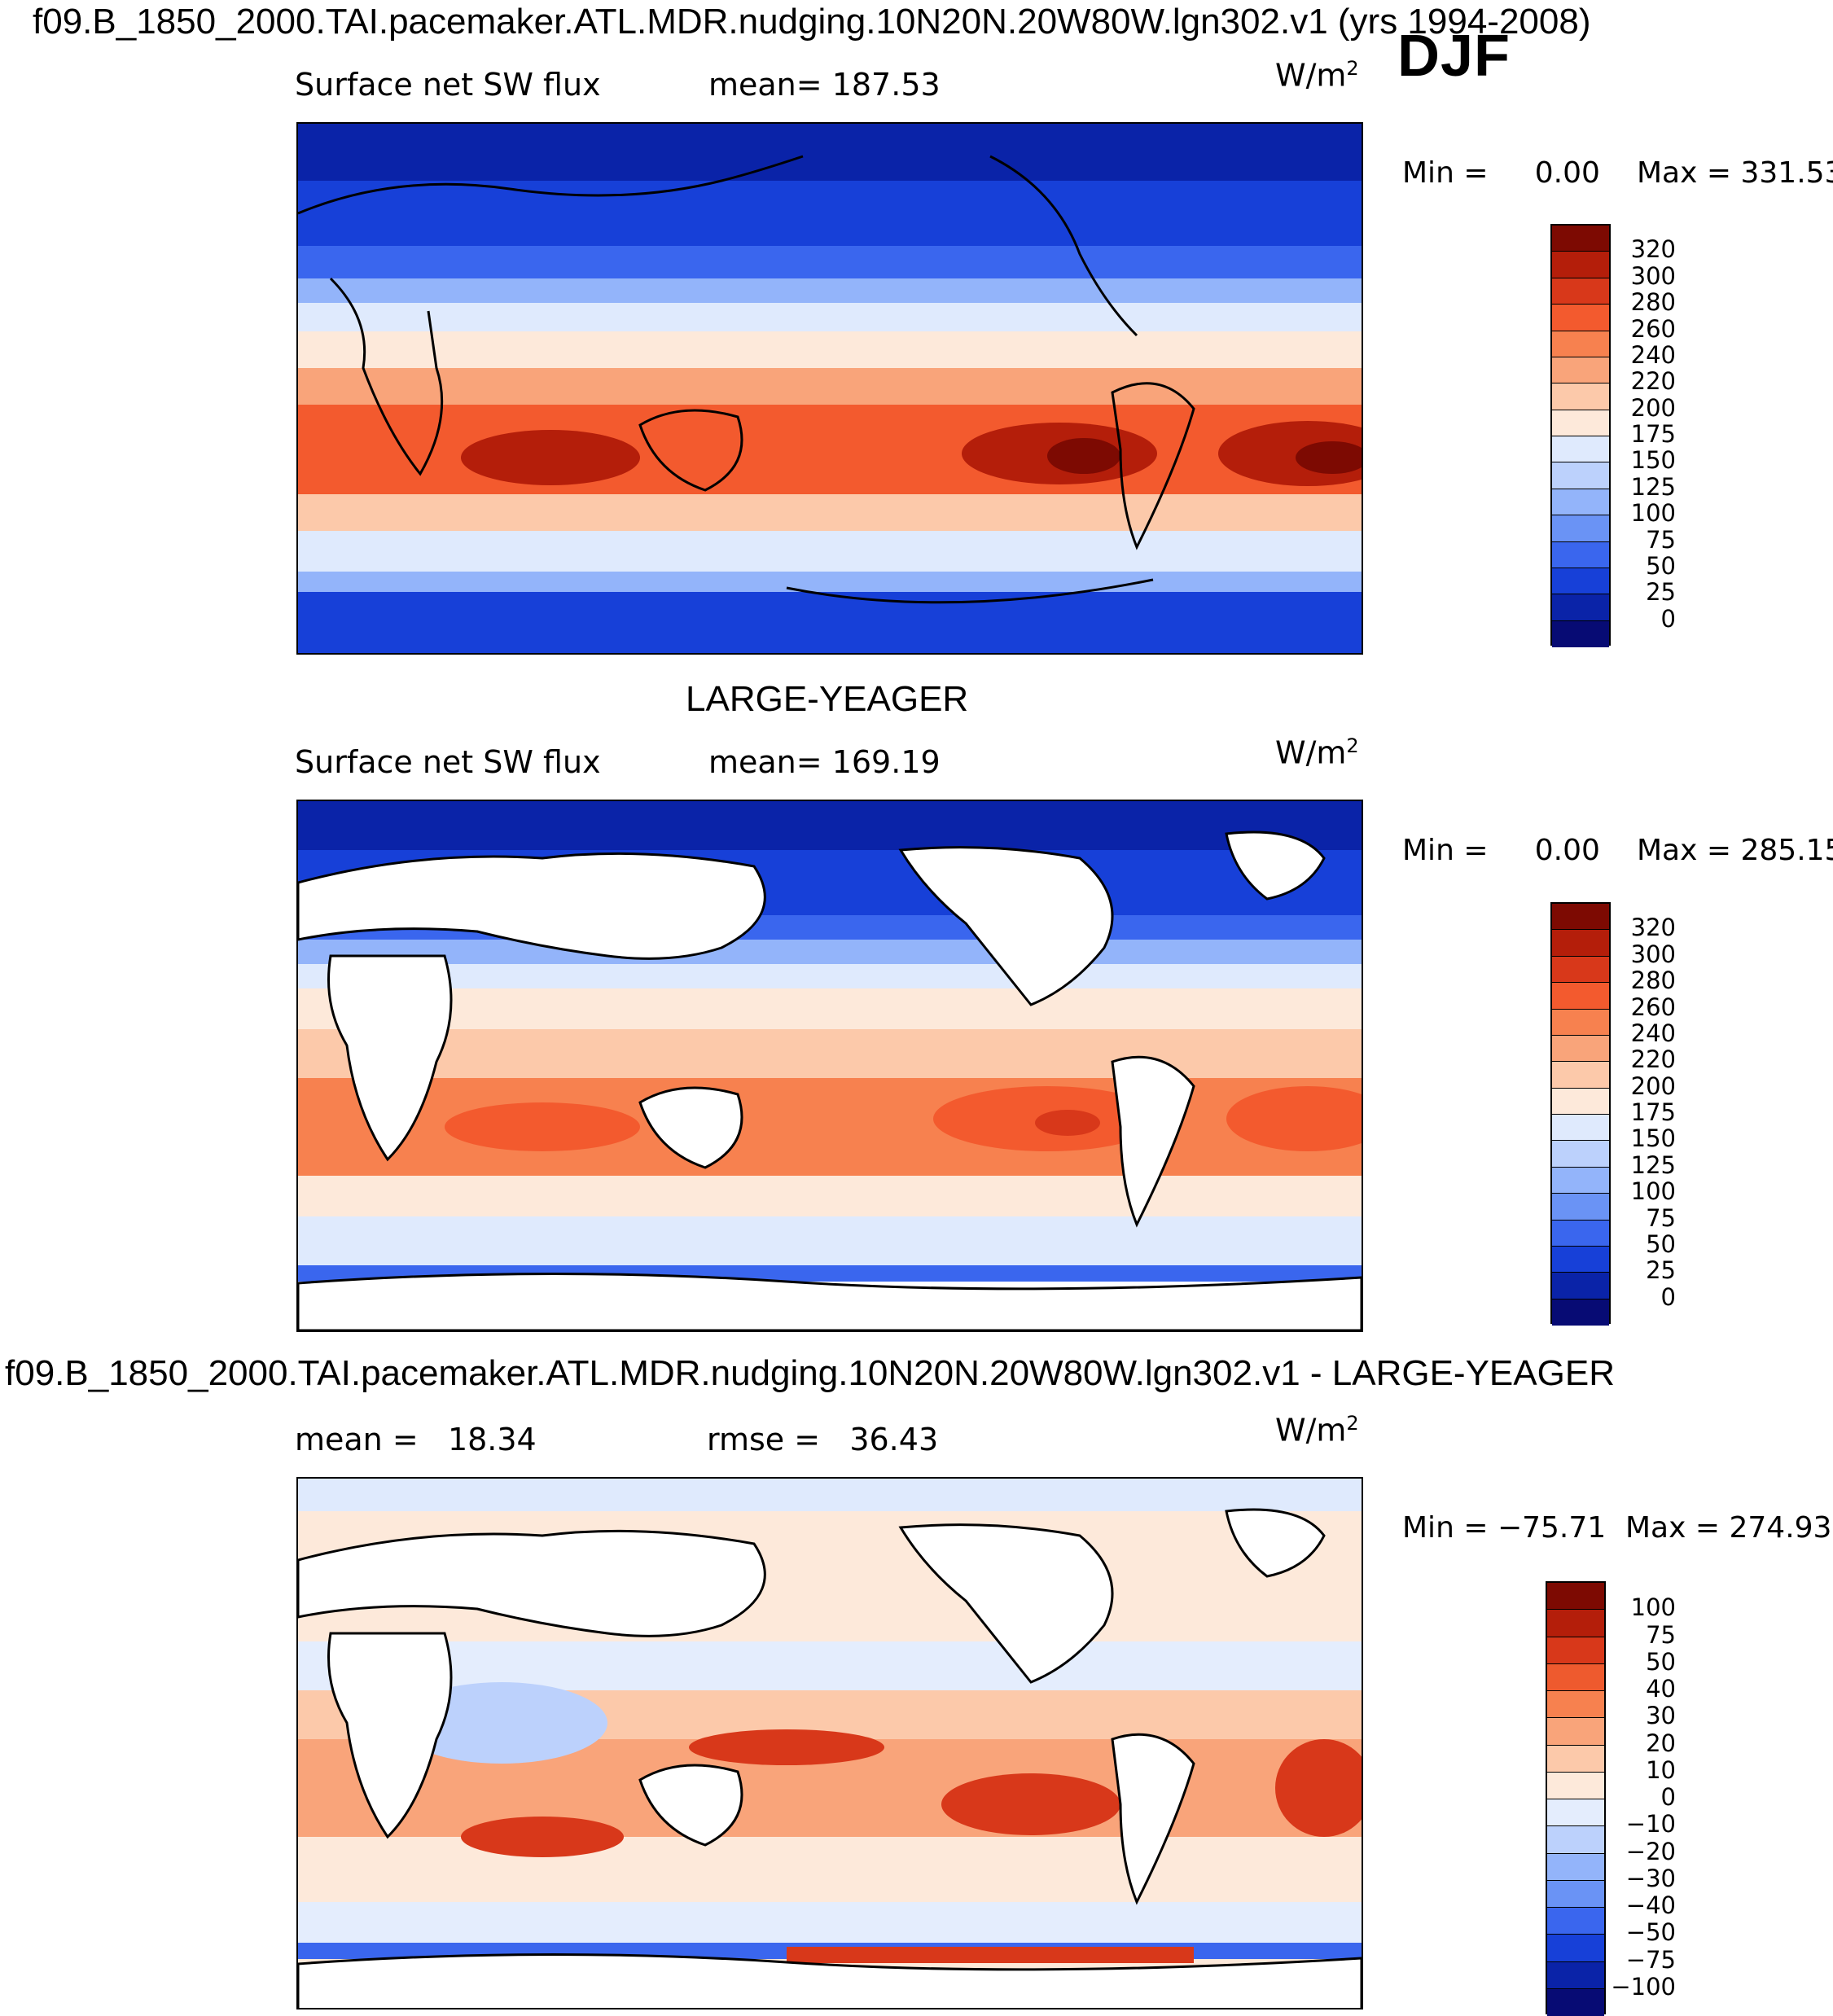 The height and width of the screenshot is (2016, 1833). I want to click on panel3-band-s4, so click(990, 1955).